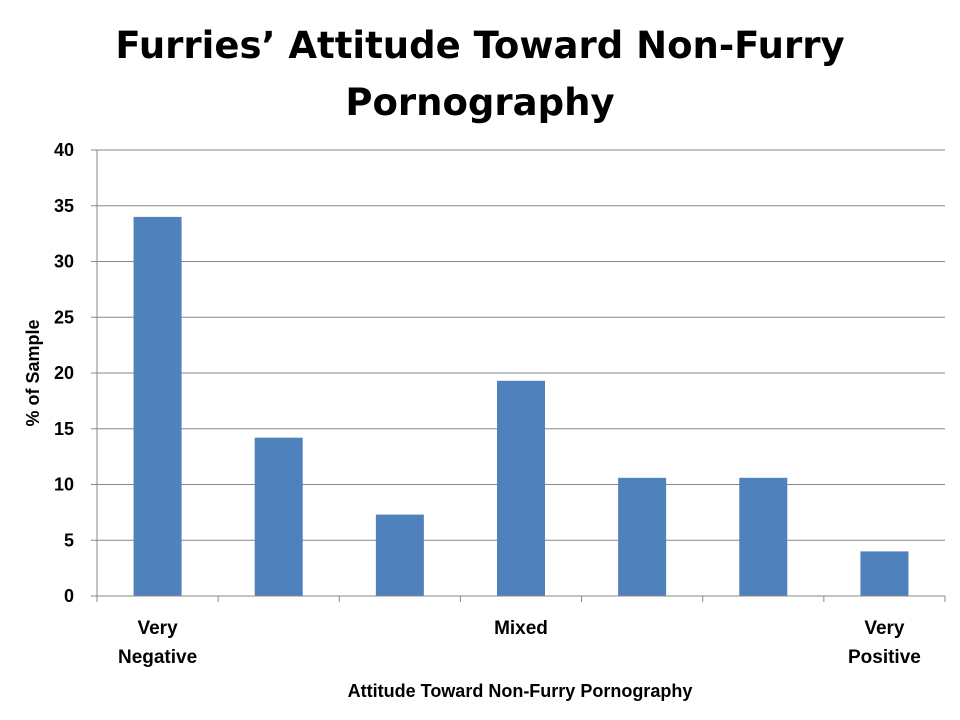 This screenshot has width=960, height=720. Describe the element at coordinates (479, 102) in the screenshot. I see `chart-title-line-2: Pornography` at that location.